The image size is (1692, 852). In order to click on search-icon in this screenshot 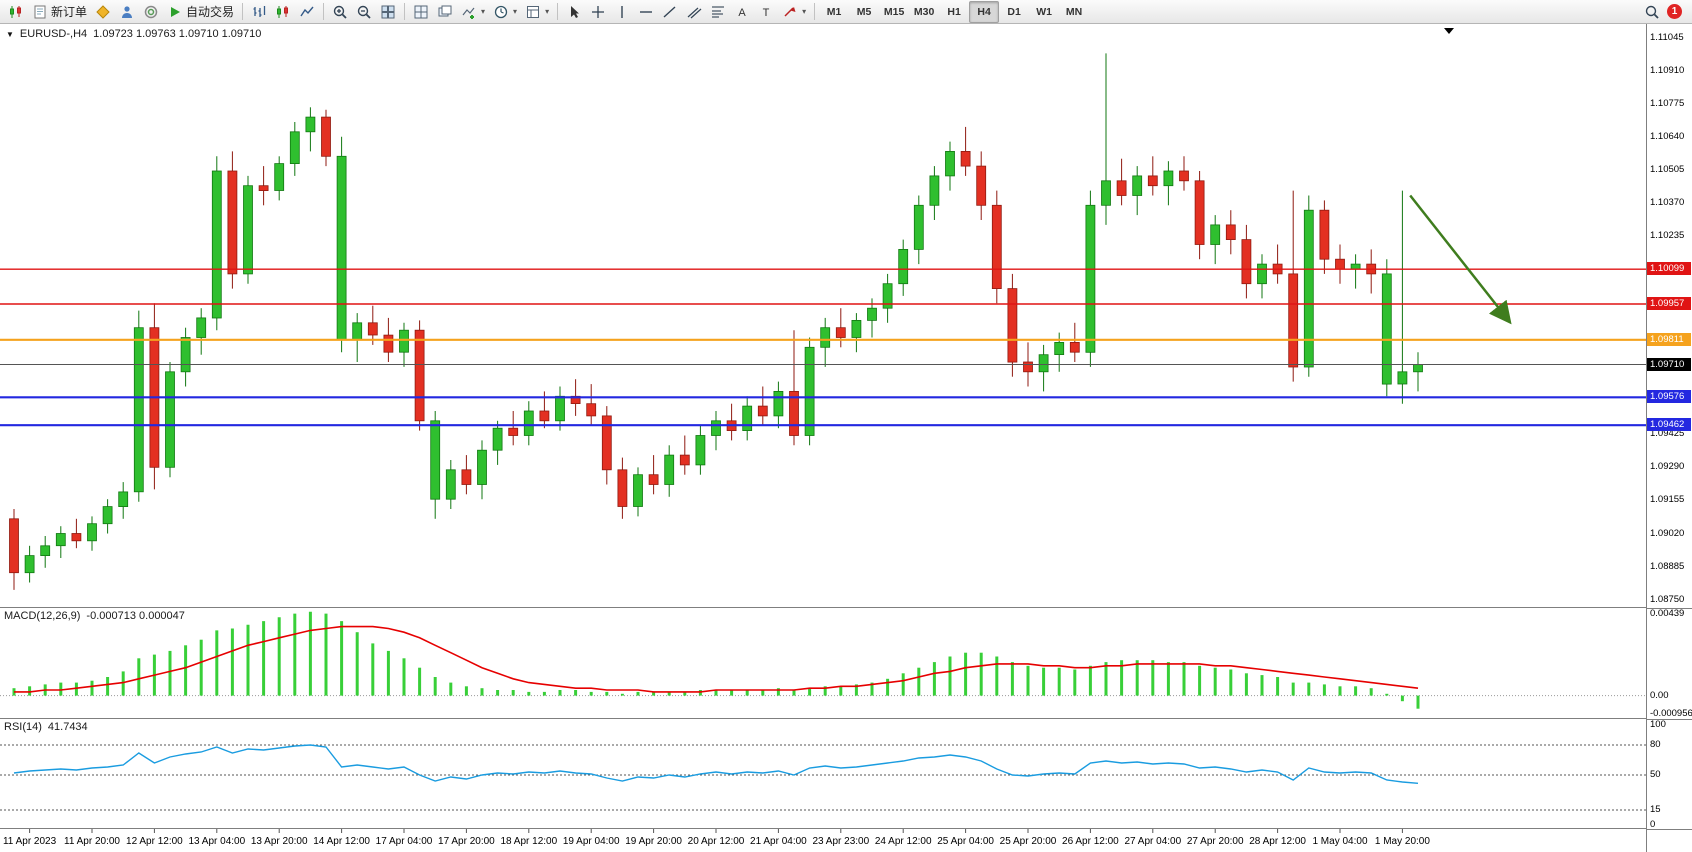, I will do `click(1652, 12)`.